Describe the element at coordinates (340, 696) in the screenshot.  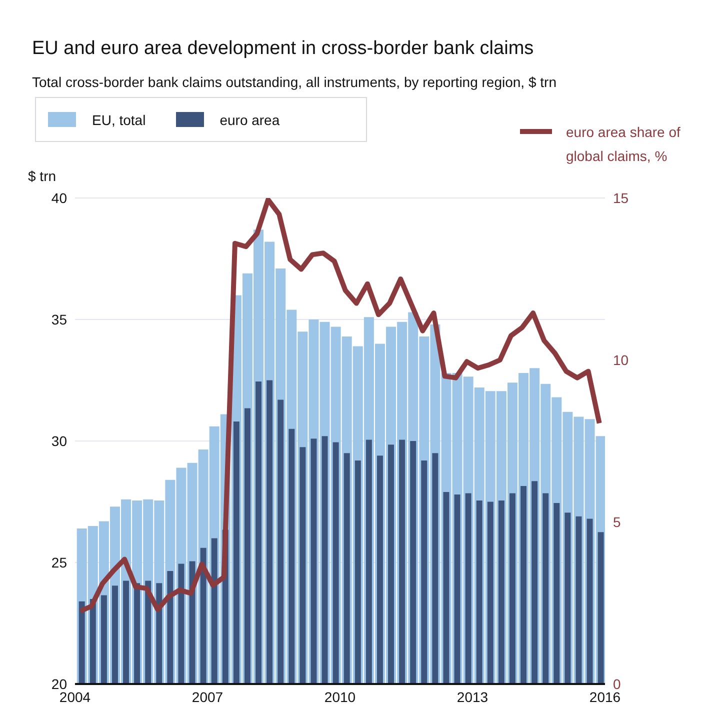
I see `x-tick-label: 2010` at that location.